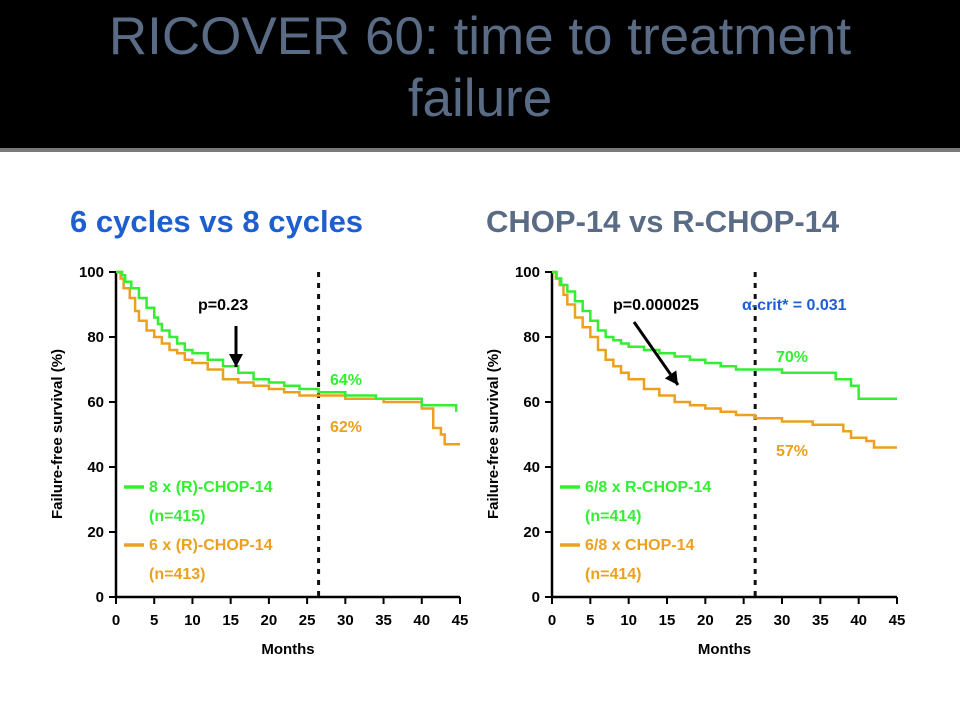 Image resolution: width=960 pixels, height=720 pixels. What do you see at coordinates (211, 487) in the screenshot?
I see `legend-label: 8 x (R)-CHOP-14` at bounding box center [211, 487].